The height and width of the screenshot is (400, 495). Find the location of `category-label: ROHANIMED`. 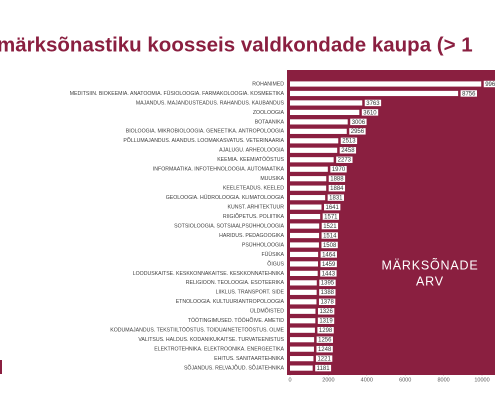

category-label: ROHANIMED is located at coordinates (268, 84).